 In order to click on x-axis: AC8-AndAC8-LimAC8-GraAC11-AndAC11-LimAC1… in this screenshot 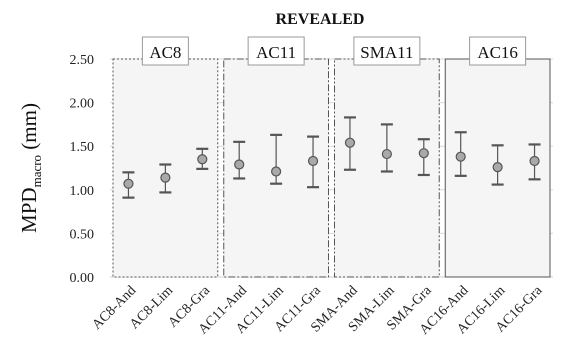, I will do `click(318, 310)`.